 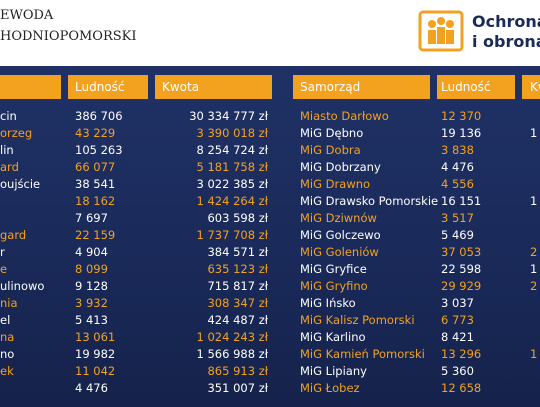 What do you see at coordinates (95, 184) in the screenshot?
I see `cell-population: 38 541` at bounding box center [95, 184].